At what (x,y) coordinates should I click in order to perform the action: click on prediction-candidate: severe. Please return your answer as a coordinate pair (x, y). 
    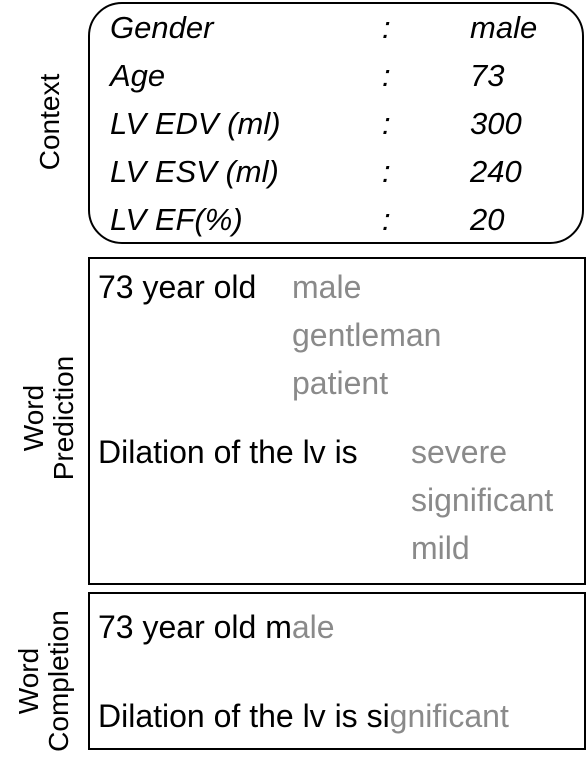
    Looking at the image, I should click on (459, 452).